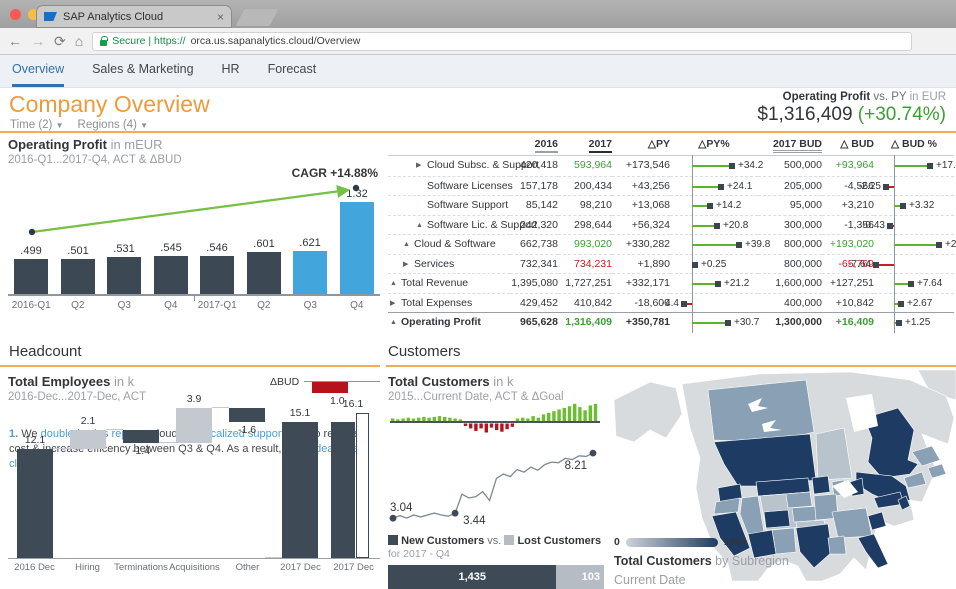 The height and width of the screenshot is (589, 956). I want to click on filter-regions-label: Regions (4), so click(107, 125).